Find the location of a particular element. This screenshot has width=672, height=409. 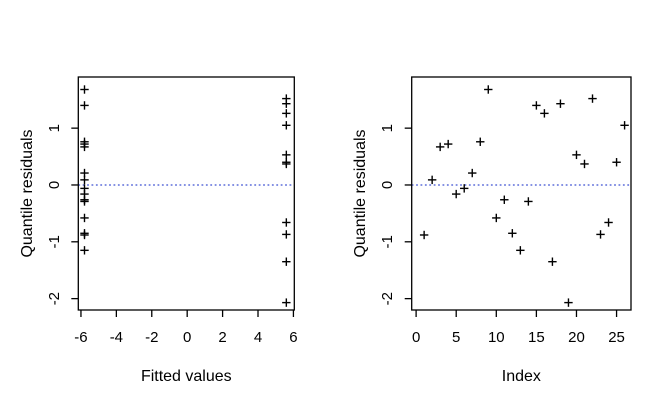

x-axis-title: Fitted values is located at coordinates (186, 376).